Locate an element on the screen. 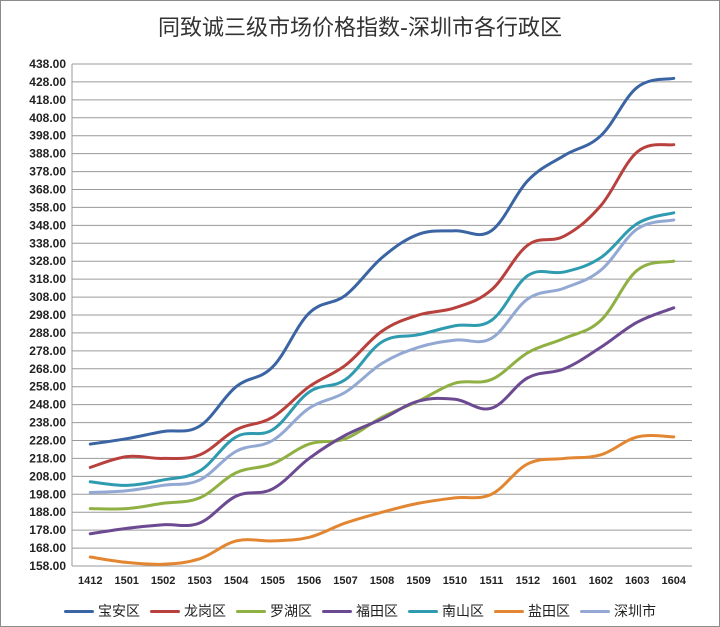 This screenshot has width=720, height=627. x-tick-label: 1512 is located at coordinates (528, 581).